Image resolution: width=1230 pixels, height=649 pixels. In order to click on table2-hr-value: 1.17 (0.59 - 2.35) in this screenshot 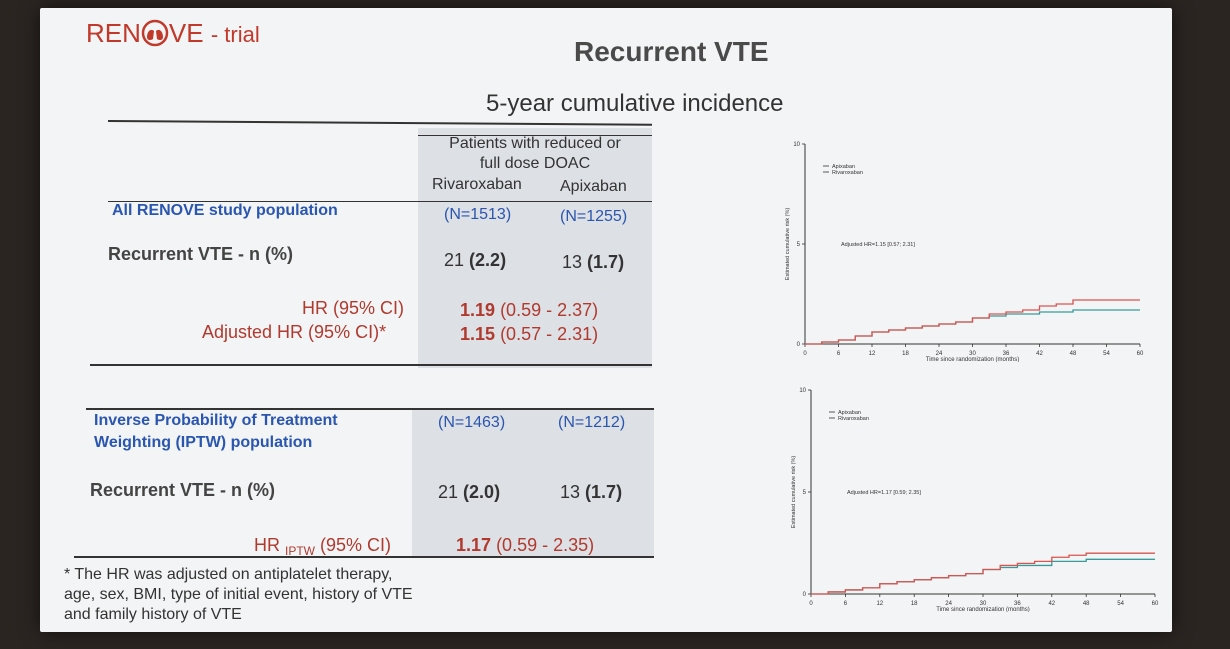, I will do `click(525, 545)`.